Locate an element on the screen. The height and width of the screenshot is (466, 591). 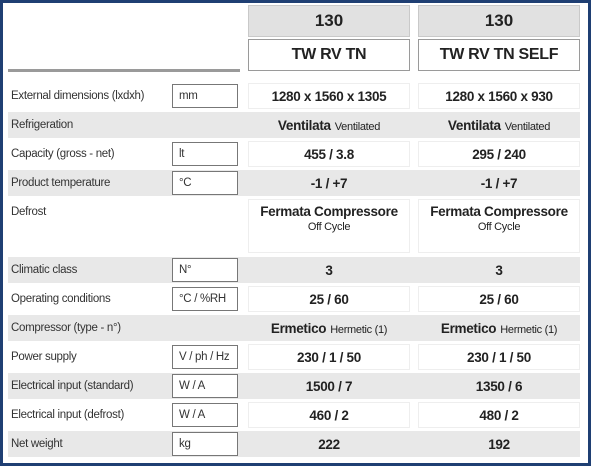
value-cell: 295 / 240 is located at coordinates (499, 154).